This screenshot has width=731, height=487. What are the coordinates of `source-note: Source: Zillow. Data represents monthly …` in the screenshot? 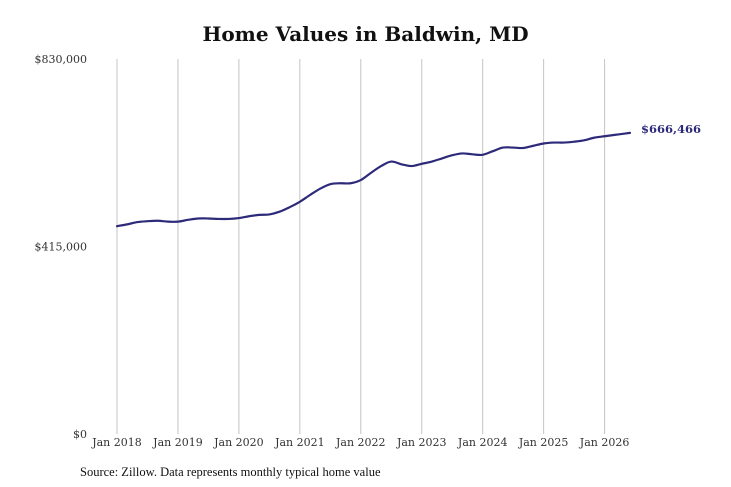 It's located at (230, 472).